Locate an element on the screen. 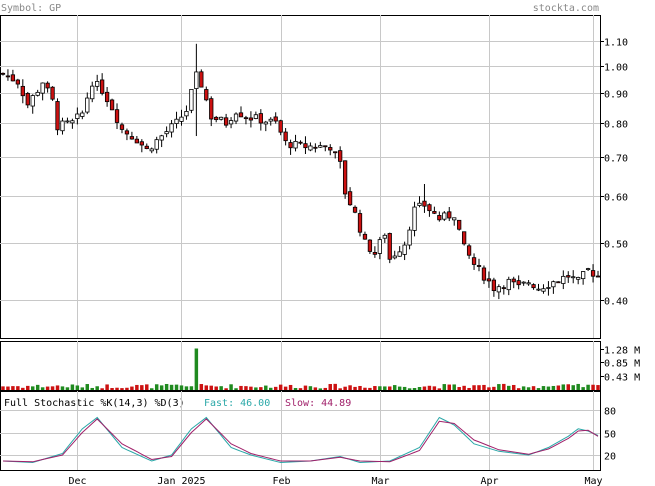  month-label: Jan 2025 is located at coordinates (181, 481).